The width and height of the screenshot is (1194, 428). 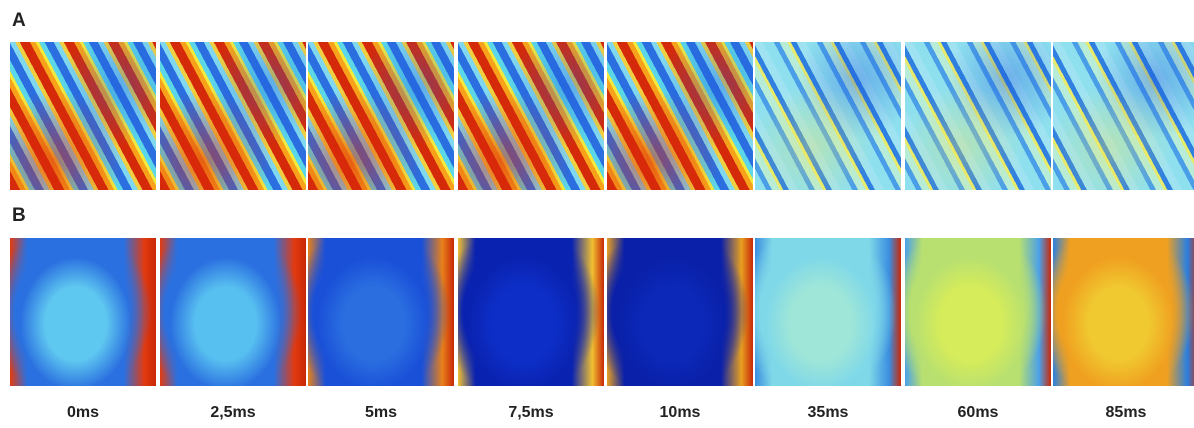 I want to click on time-label: 5ms, so click(x=381, y=412).